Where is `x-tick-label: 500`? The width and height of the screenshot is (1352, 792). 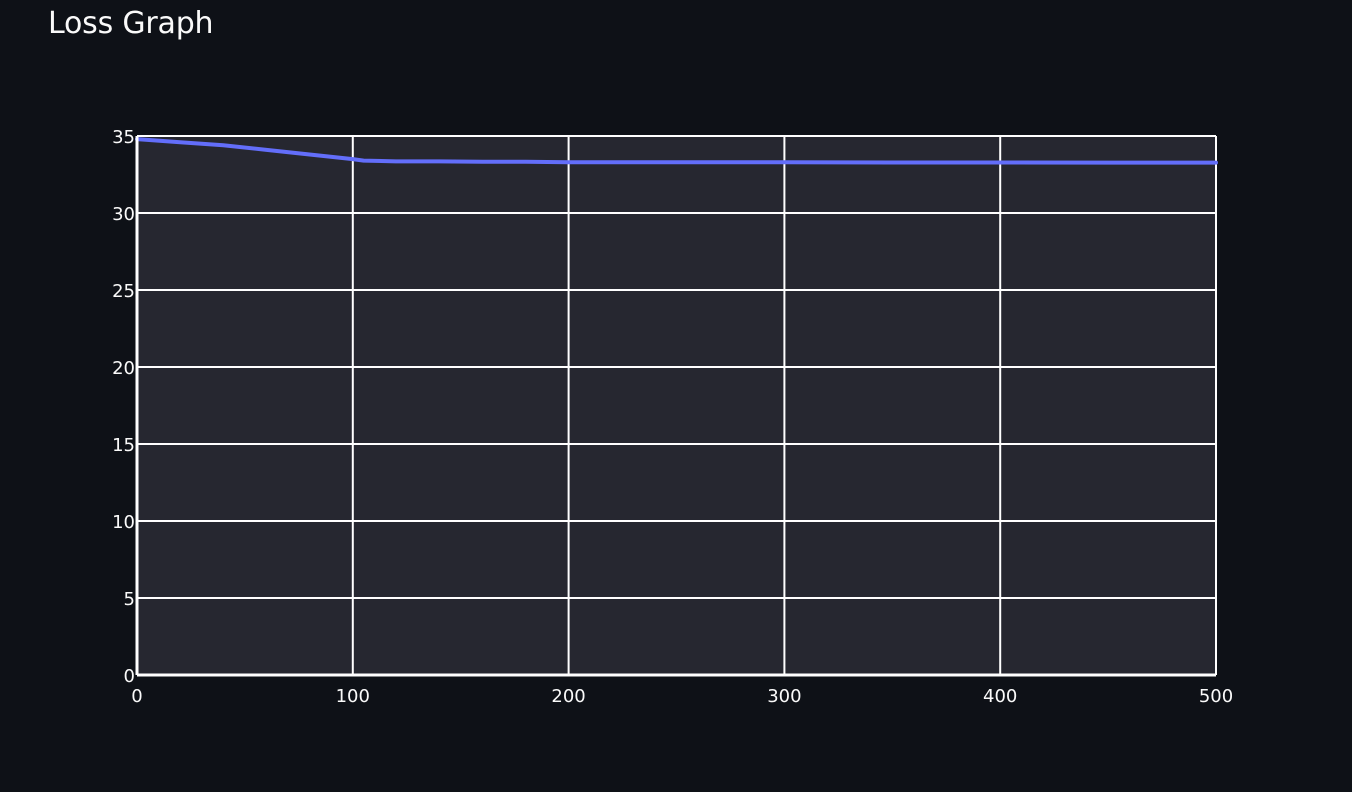
x-tick-label: 500 is located at coordinates (1216, 696).